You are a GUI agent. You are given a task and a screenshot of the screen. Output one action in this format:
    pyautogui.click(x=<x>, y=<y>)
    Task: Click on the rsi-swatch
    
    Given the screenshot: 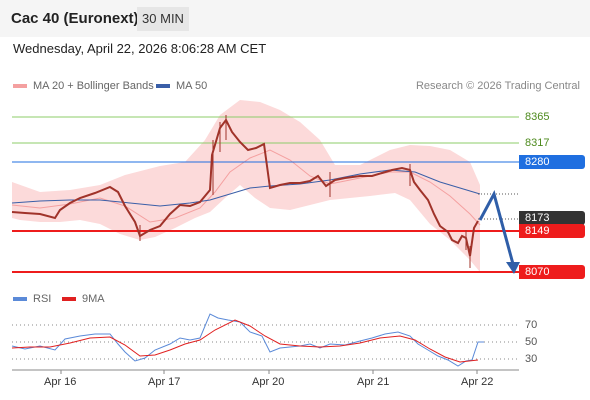 What is the action you would take?
    pyautogui.click(x=20, y=299)
    